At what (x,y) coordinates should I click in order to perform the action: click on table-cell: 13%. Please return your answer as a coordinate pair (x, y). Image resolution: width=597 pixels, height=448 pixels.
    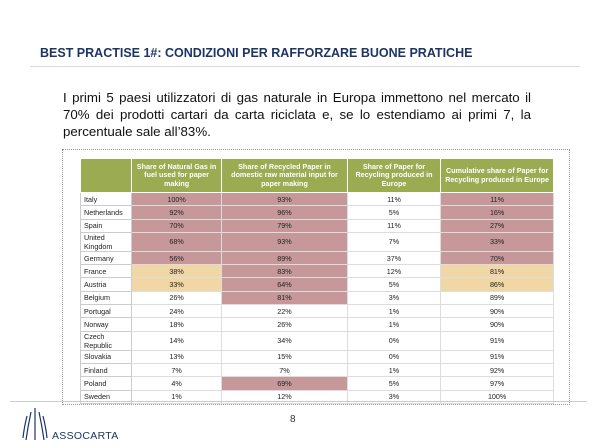
    Looking at the image, I should click on (176, 356).